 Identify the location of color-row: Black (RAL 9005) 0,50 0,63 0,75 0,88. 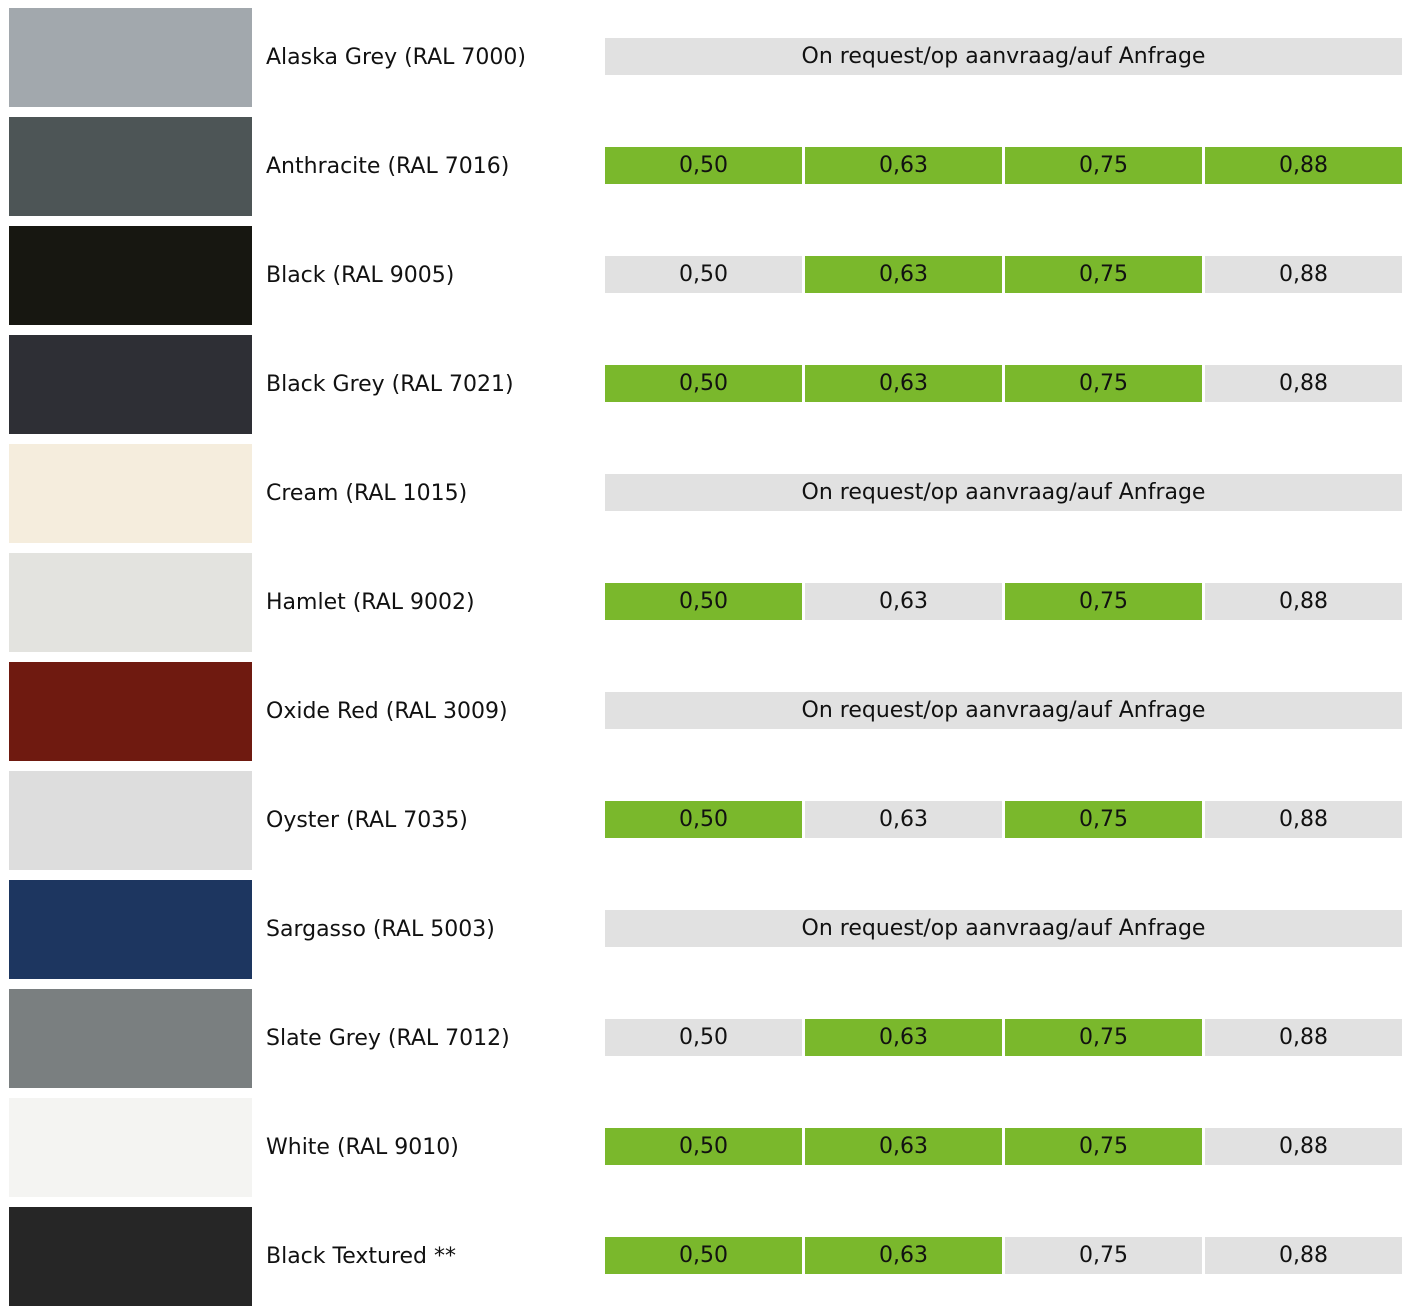
(703, 275).